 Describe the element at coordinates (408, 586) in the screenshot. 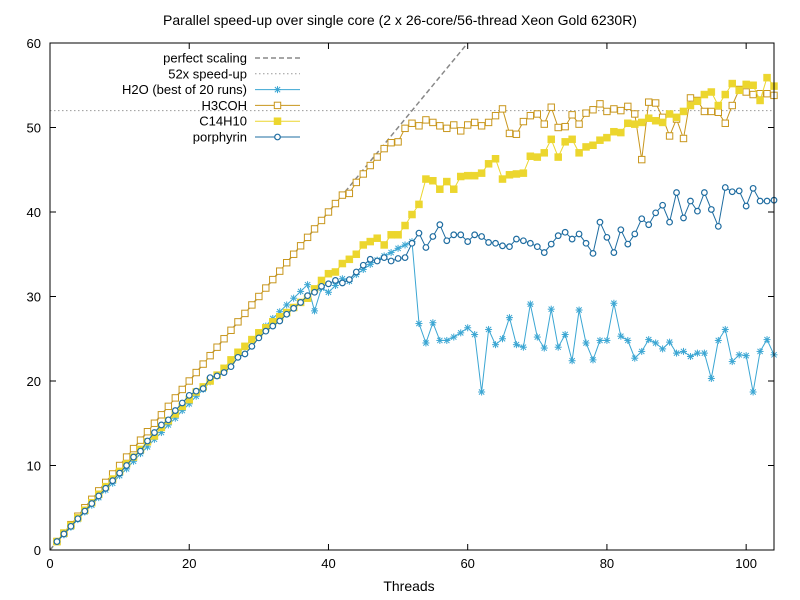

I see `x-axis-label: Threads` at that location.